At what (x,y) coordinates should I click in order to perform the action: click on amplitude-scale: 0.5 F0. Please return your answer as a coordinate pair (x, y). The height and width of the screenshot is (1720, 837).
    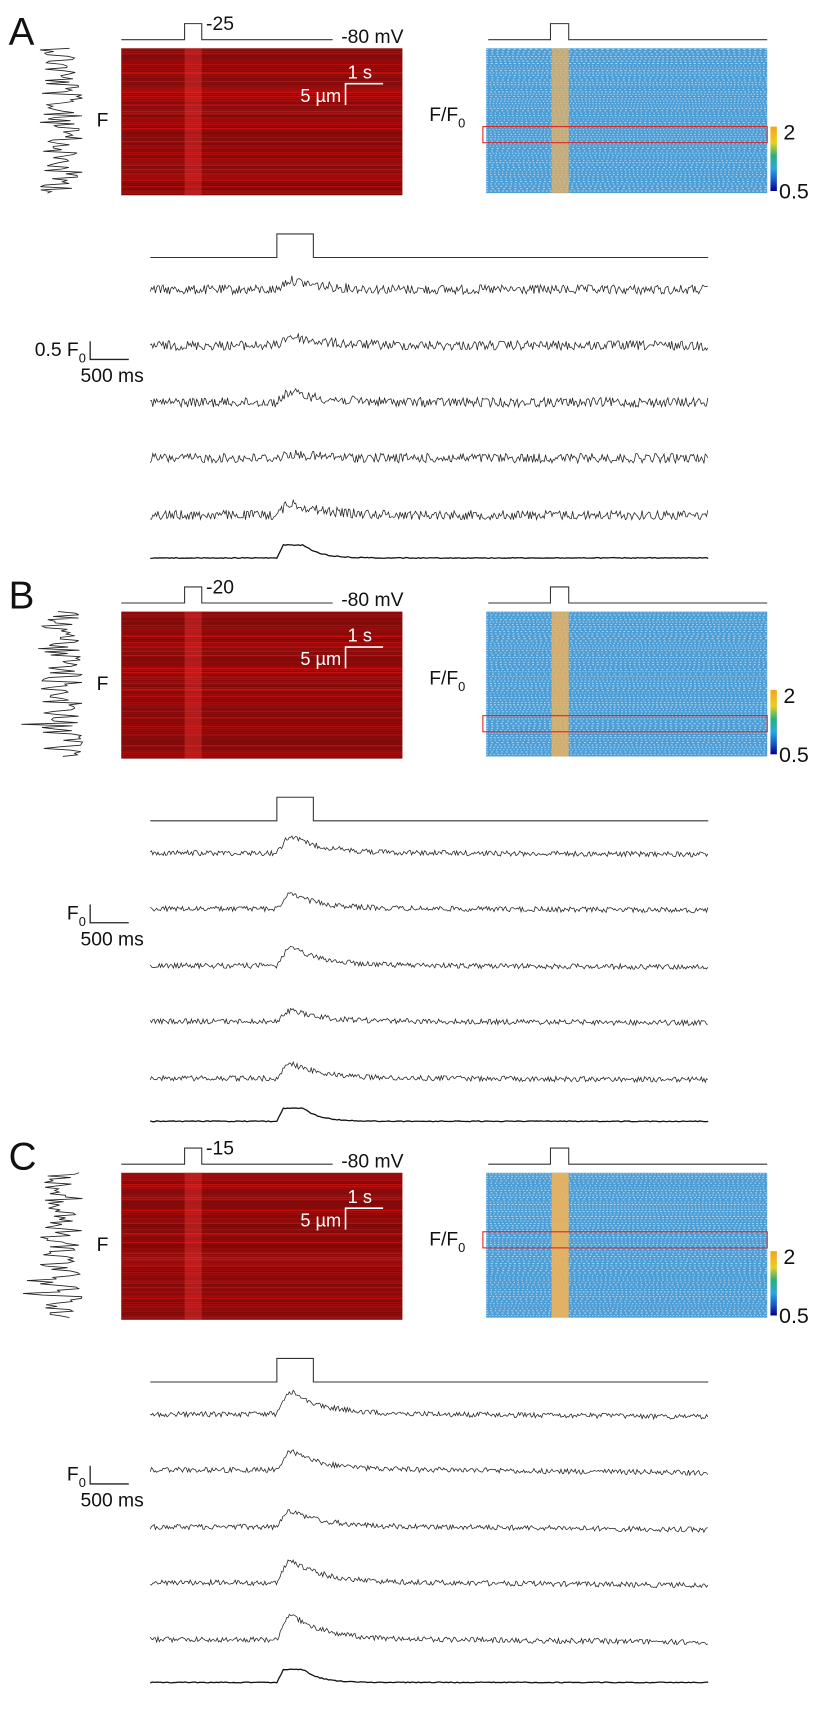
    Looking at the image, I should click on (60, 352).